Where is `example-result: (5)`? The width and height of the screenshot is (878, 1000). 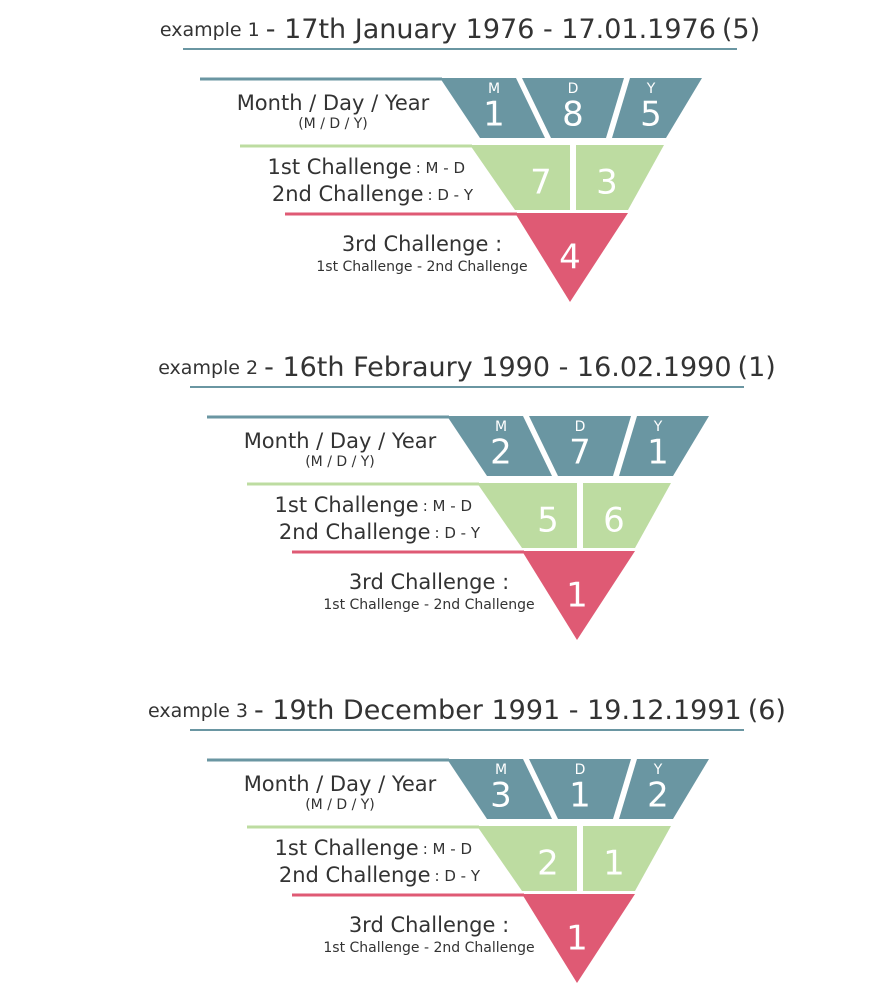
example-result: (5) is located at coordinates (741, 29).